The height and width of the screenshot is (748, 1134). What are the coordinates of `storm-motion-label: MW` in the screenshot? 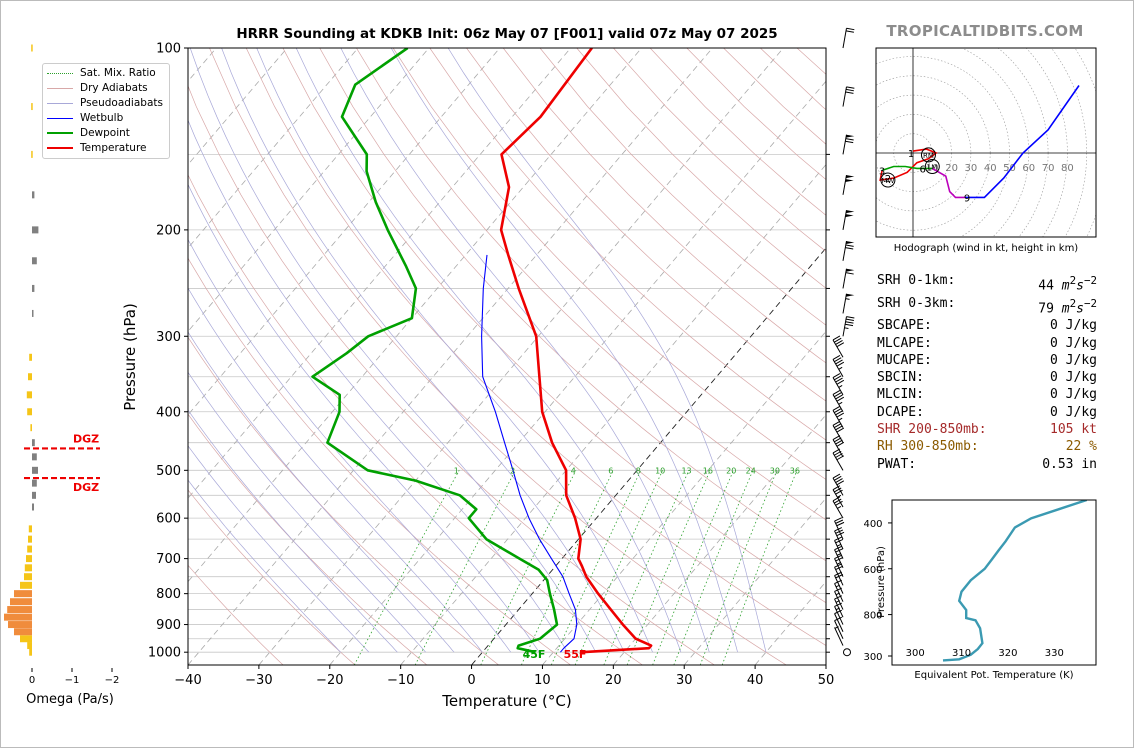 It's located at (887, 181).